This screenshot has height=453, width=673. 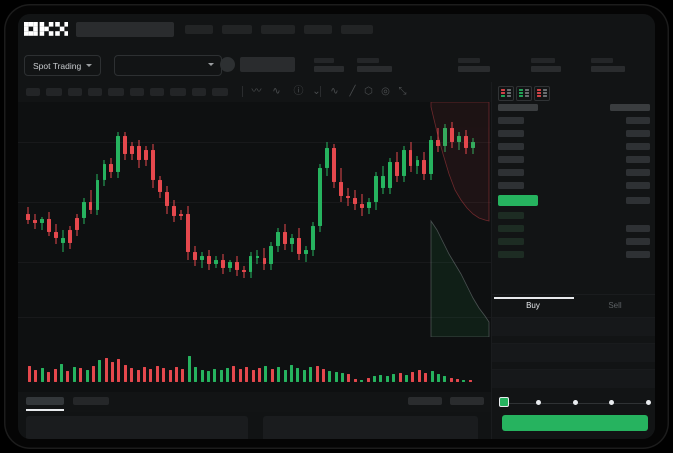 I want to click on chart-type-icon: ∿, so click(x=276, y=91).